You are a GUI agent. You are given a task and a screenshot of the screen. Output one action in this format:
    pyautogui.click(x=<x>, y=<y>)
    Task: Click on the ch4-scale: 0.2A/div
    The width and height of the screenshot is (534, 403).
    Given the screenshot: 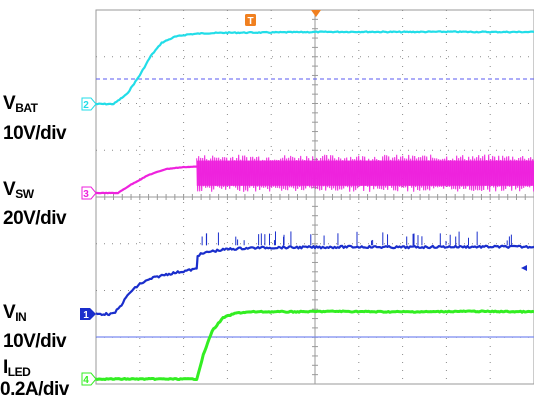 What is the action you would take?
    pyautogui.click(x=34, y=390)
    